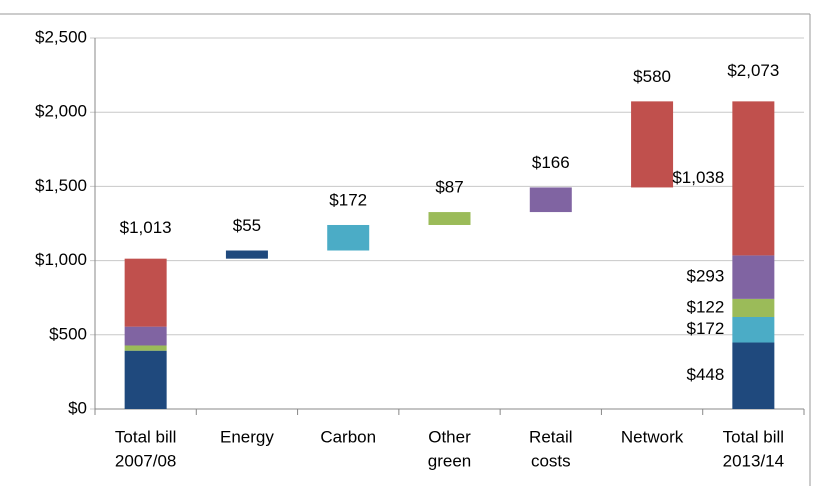  Describe the element at coordinates (247, 225) in the screenshot. I see `value-label: $55` at that location.